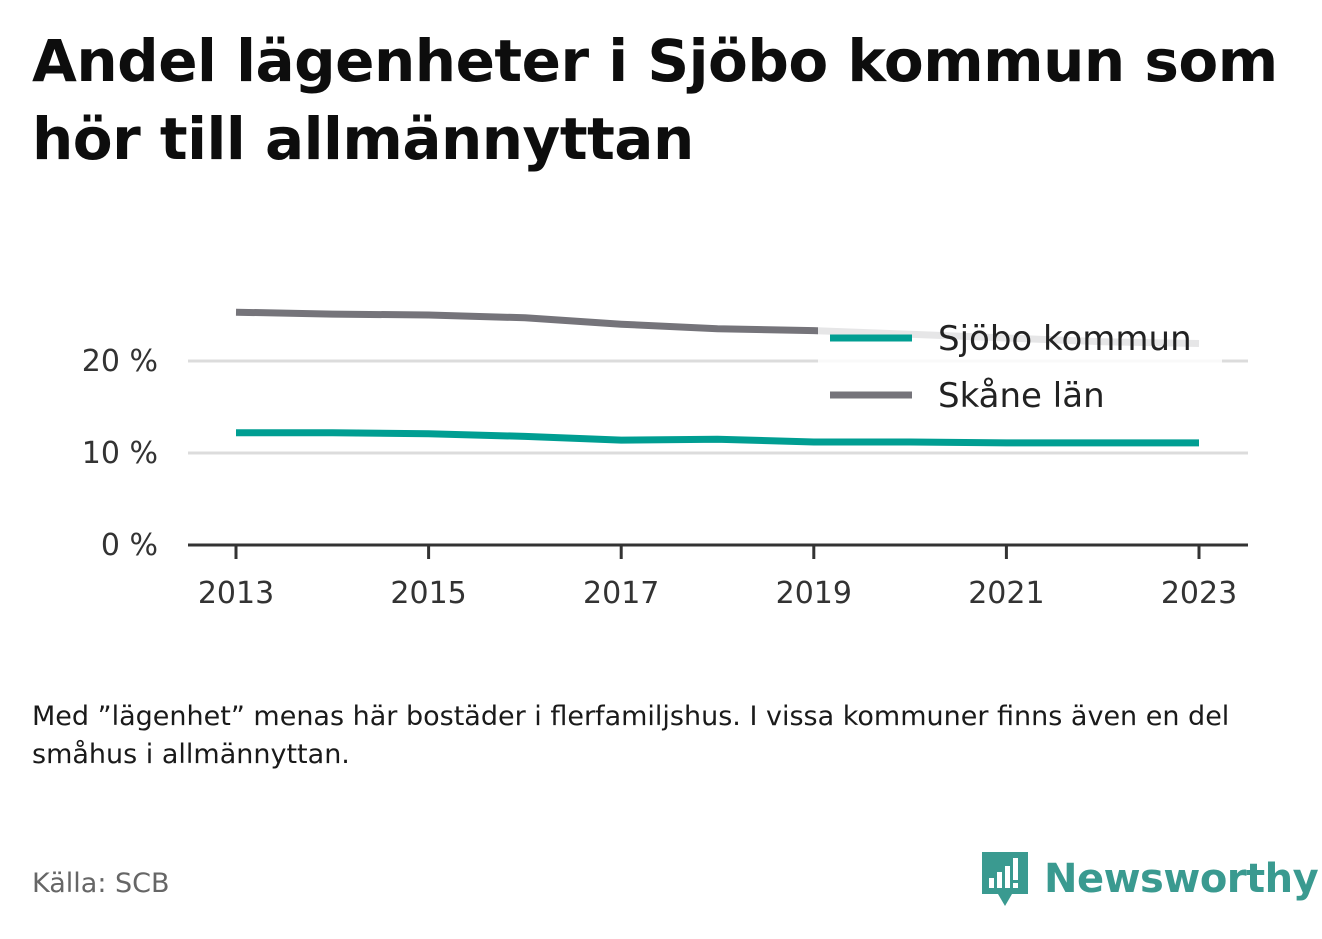  I want to click on brand-name: Newsworthy, so click(1181, 879).